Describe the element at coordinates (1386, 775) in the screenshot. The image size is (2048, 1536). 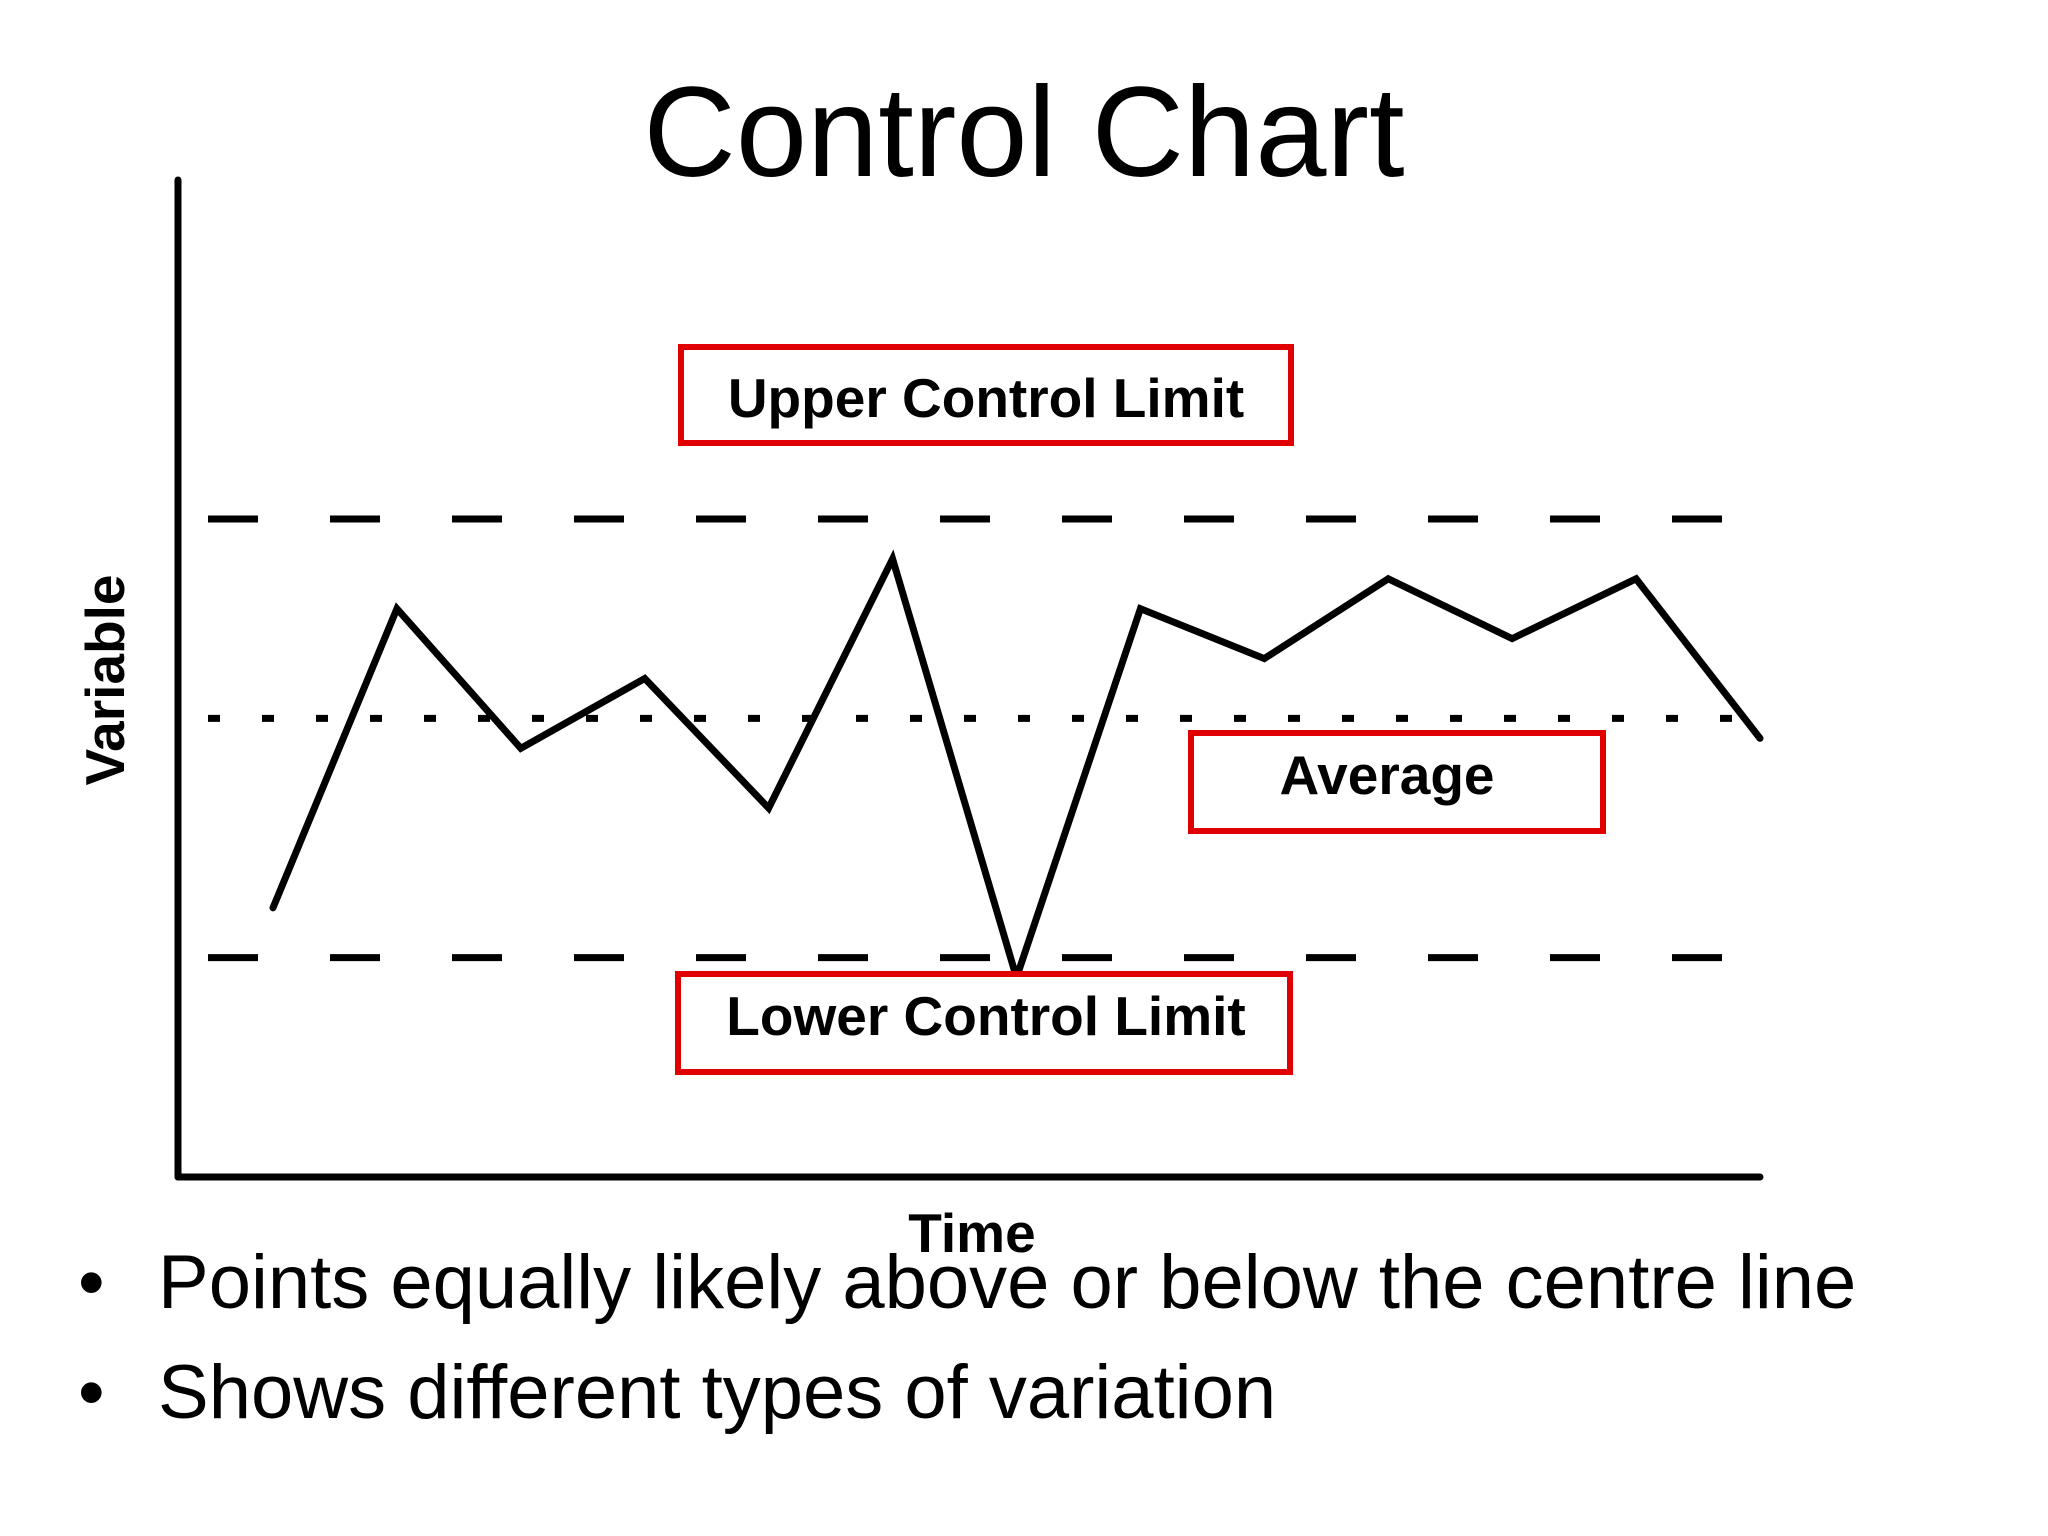
I see `average-callout-label: Average` at that location.